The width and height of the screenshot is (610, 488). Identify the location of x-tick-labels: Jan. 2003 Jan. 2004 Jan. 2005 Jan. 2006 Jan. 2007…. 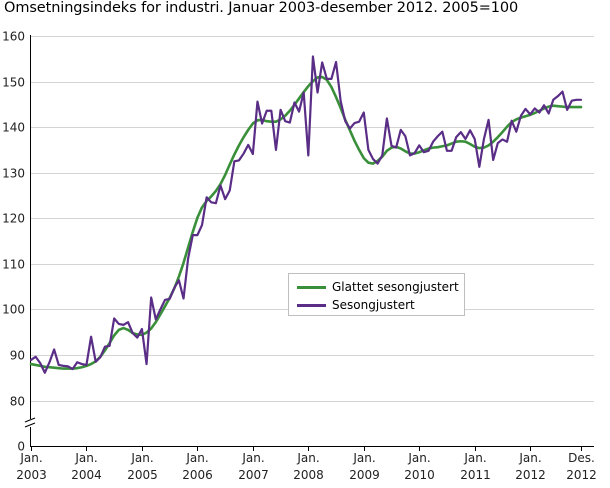
(306, 466).